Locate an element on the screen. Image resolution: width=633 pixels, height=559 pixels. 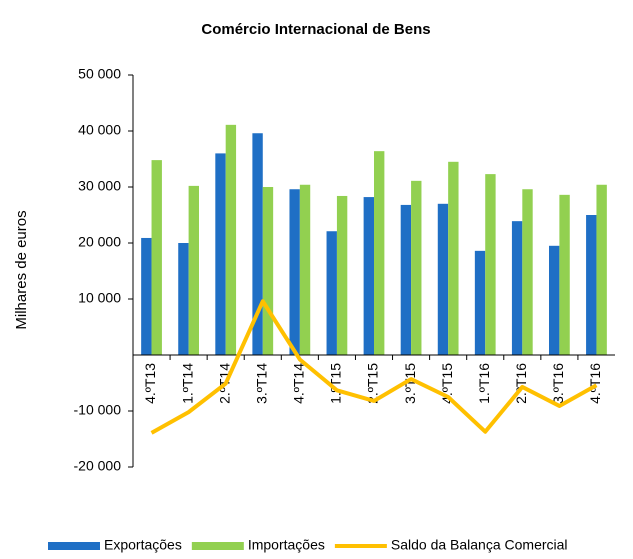
y-tick-label: 40 000 is located at coordinates (99, 130).